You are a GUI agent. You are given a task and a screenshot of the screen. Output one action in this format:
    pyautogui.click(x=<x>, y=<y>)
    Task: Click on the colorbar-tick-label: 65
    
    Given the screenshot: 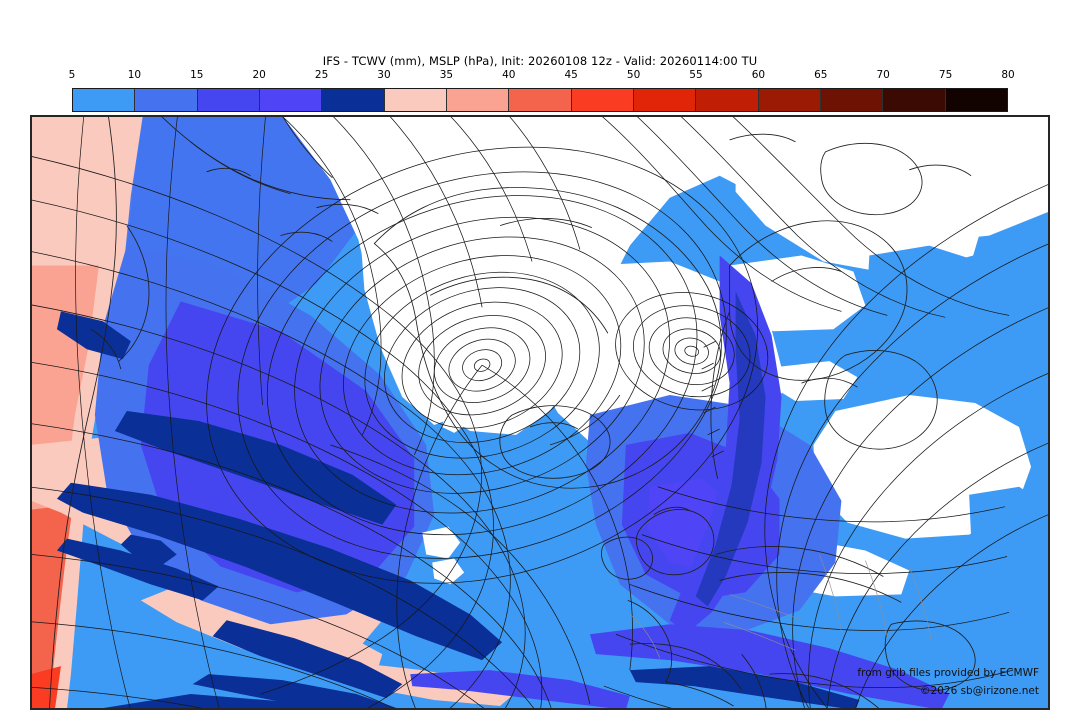 What is the action you would take?
    pyautogui.click(x=821, y=75)
    